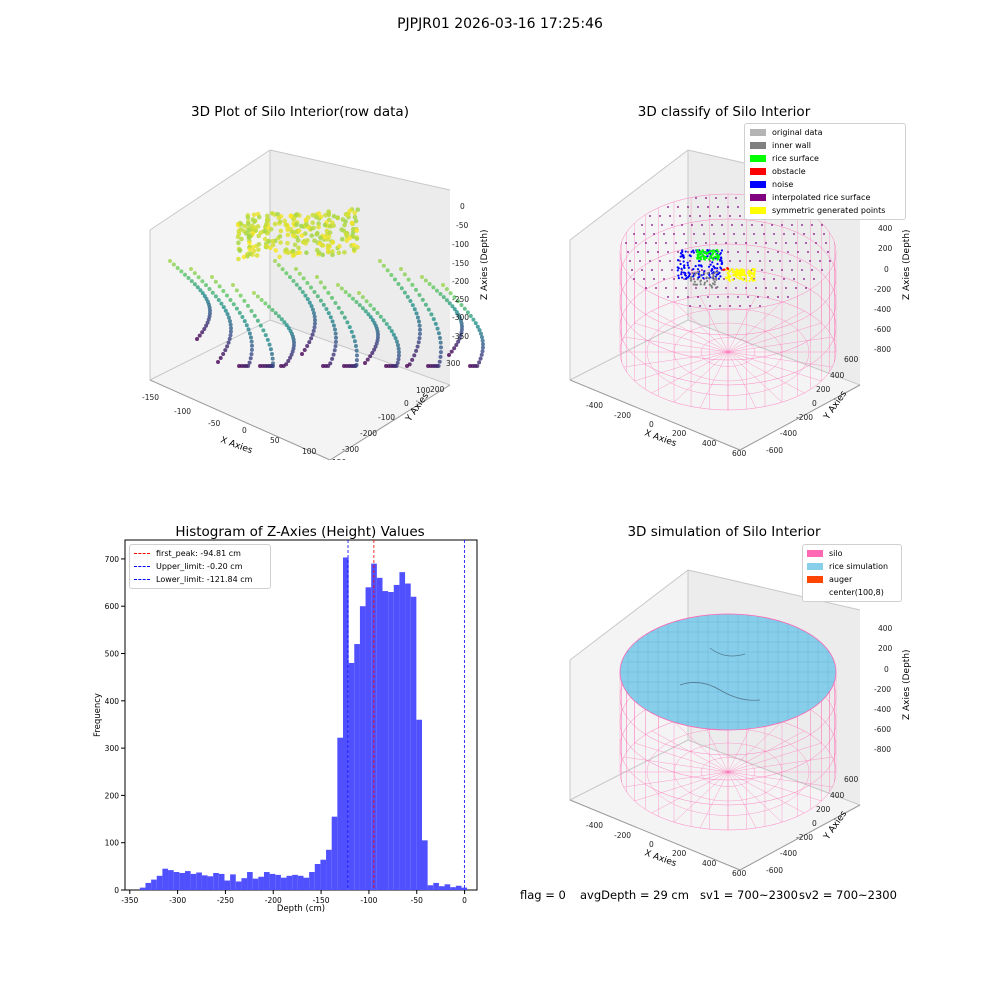 Image resolution: width=1000 pixels, height=1000 pixels. Describe the element at coordinates (728, 722) in the screenshot. I see `simulation-silo-wireframe` at that location.